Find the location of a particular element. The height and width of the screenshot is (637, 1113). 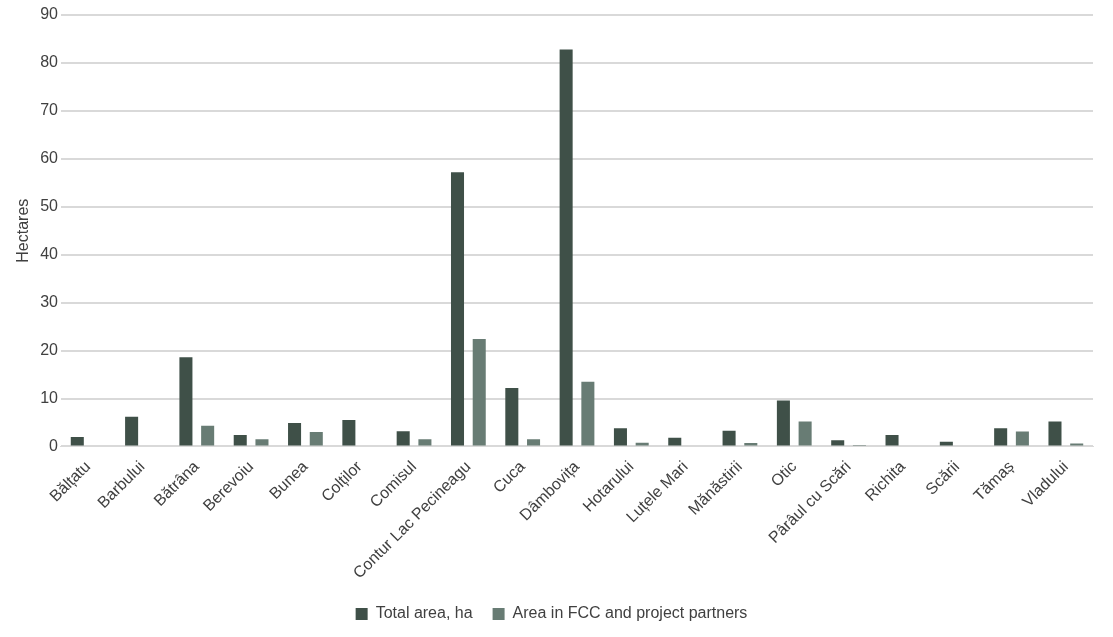

y-tick-label: 40 is located at coordinates (49, 254).